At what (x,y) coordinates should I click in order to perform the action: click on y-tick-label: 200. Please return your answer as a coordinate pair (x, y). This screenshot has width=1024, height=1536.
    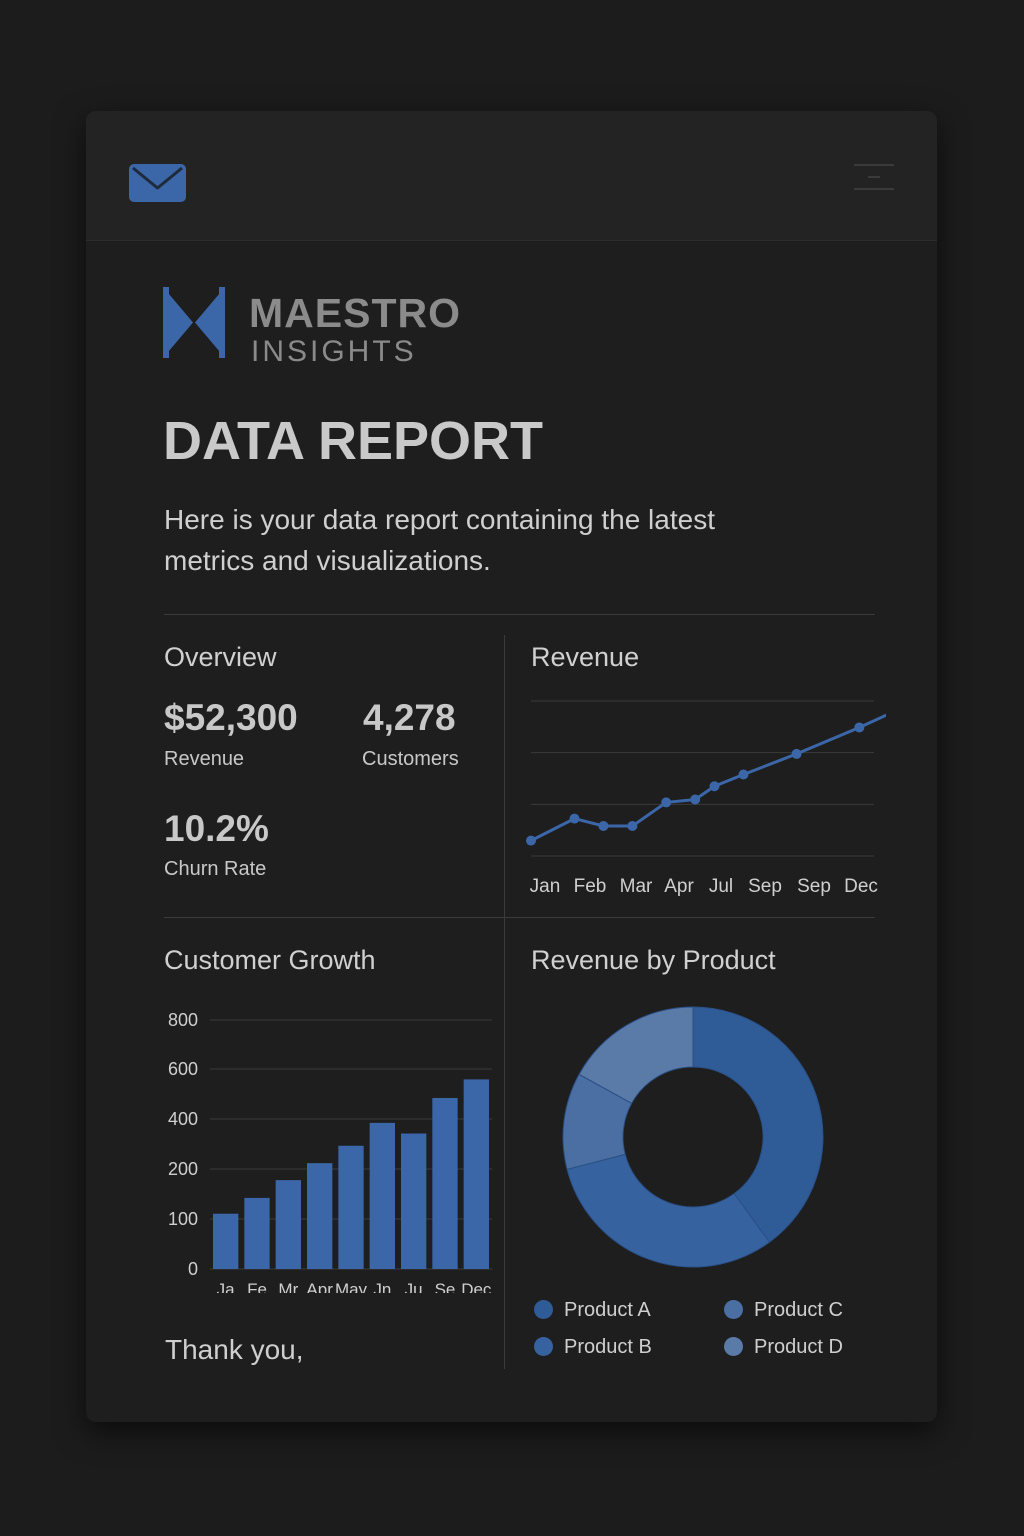
    Looking at the image, I should click on (183, 1169).